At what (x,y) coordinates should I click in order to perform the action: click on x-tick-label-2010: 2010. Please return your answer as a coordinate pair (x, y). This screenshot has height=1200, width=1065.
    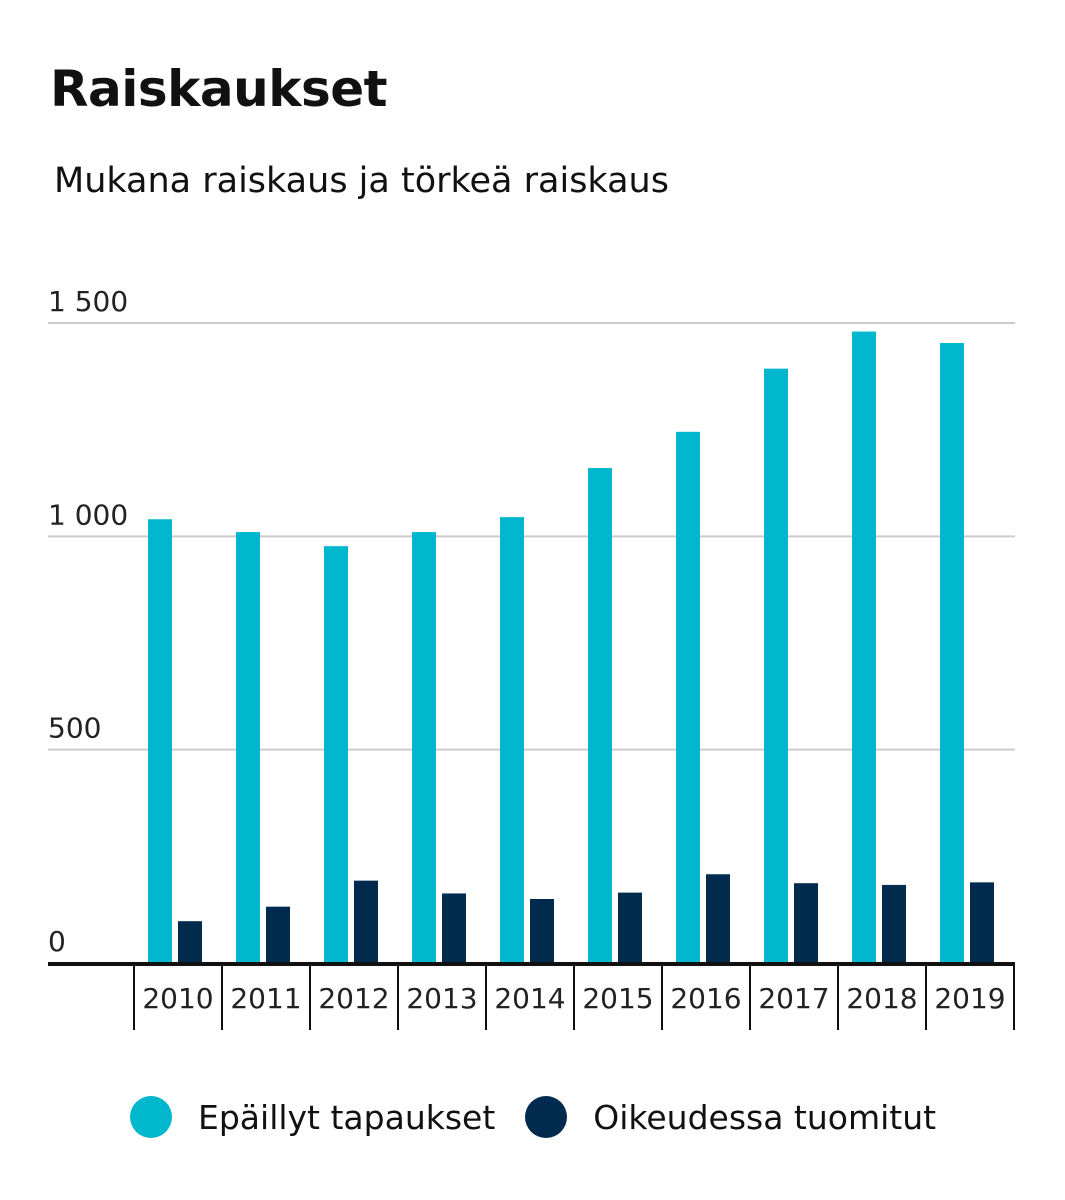
    Looking at the image, I should click on (177, 998).